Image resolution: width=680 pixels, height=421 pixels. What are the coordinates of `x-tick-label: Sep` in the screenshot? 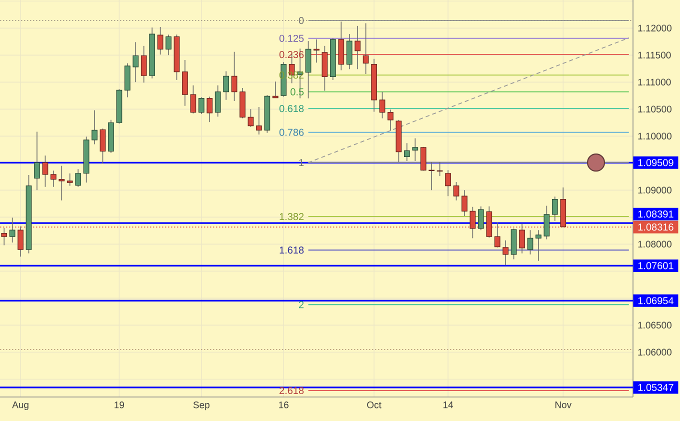 It's located at (201, 406).